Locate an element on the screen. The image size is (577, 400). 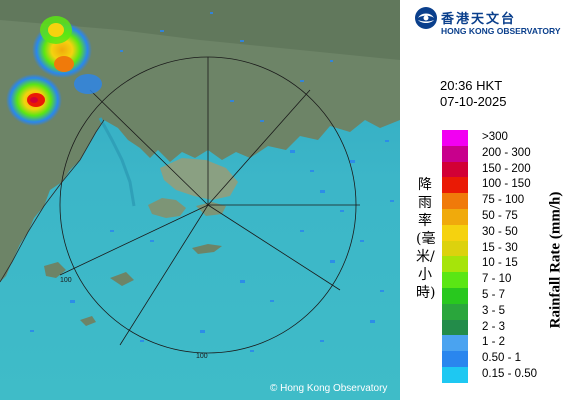
legend-label: 15 - 30 is located at coordinates (500, 247).